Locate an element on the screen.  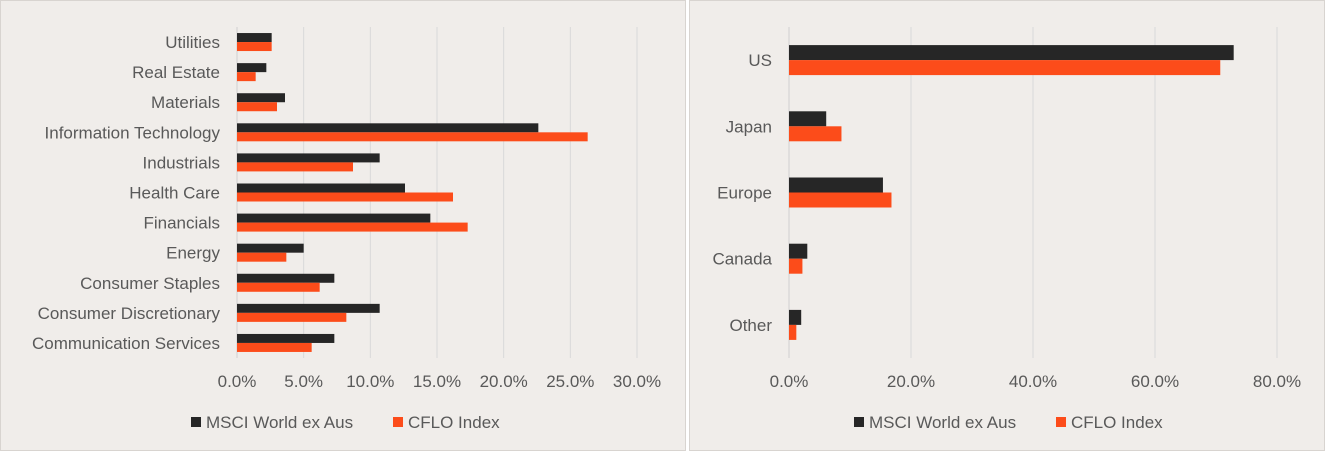
x-tick-label: 30.0% is located at coordinates (637, 381).